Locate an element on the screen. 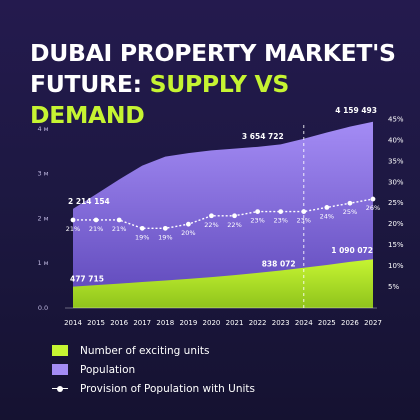 This screenshot has height=420, width=420. legend-item-provision: Provision of Population with Units is located at coordinates (153, 388).